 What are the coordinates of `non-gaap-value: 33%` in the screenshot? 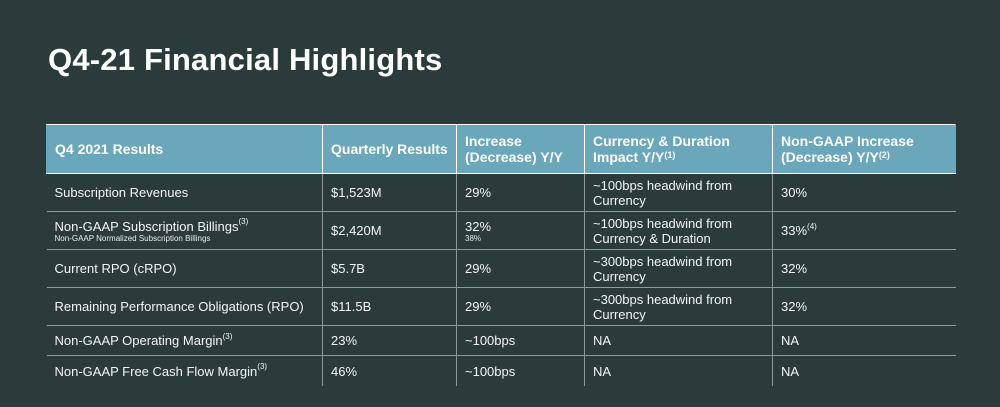 It's located at (794, 230).